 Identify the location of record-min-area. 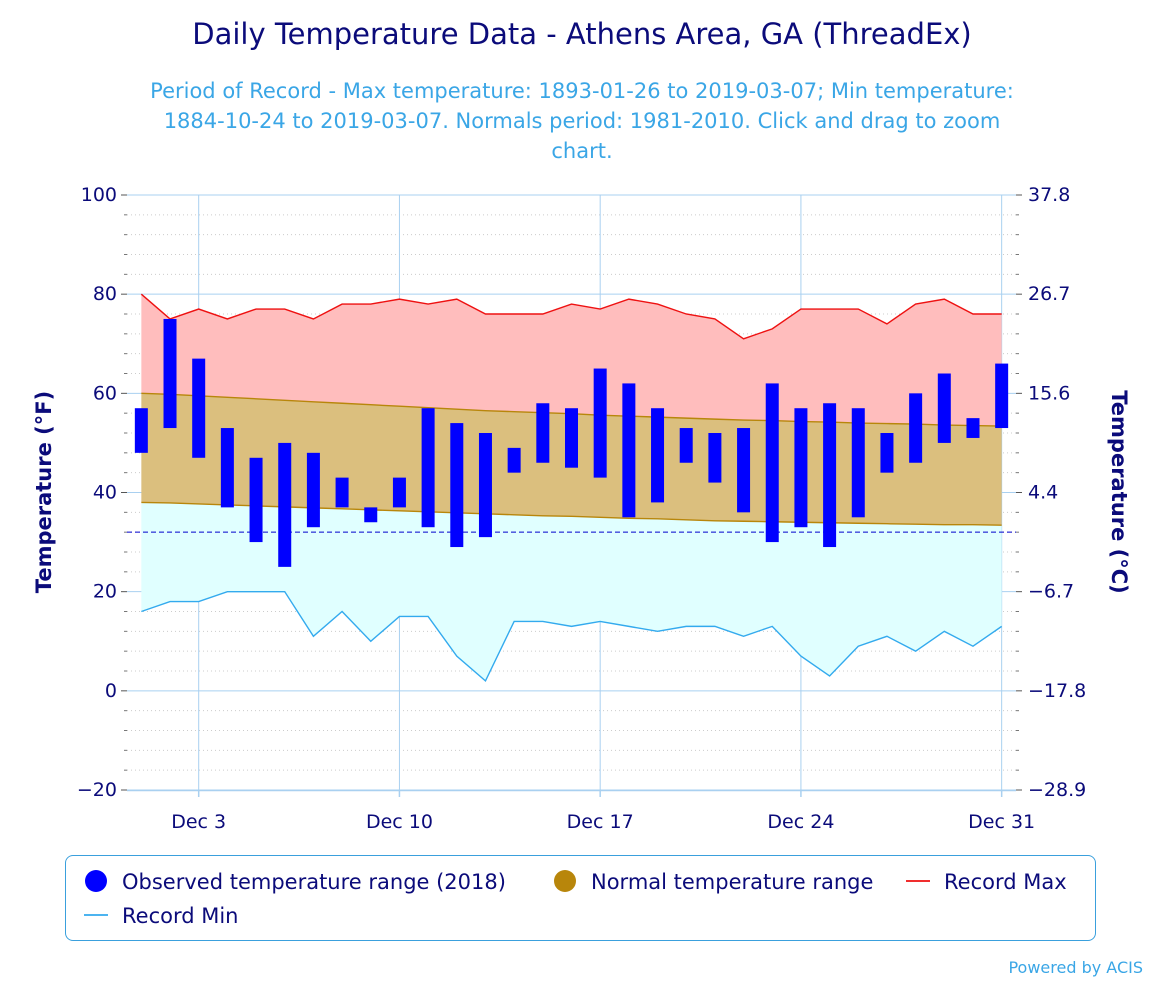
(571, 591).